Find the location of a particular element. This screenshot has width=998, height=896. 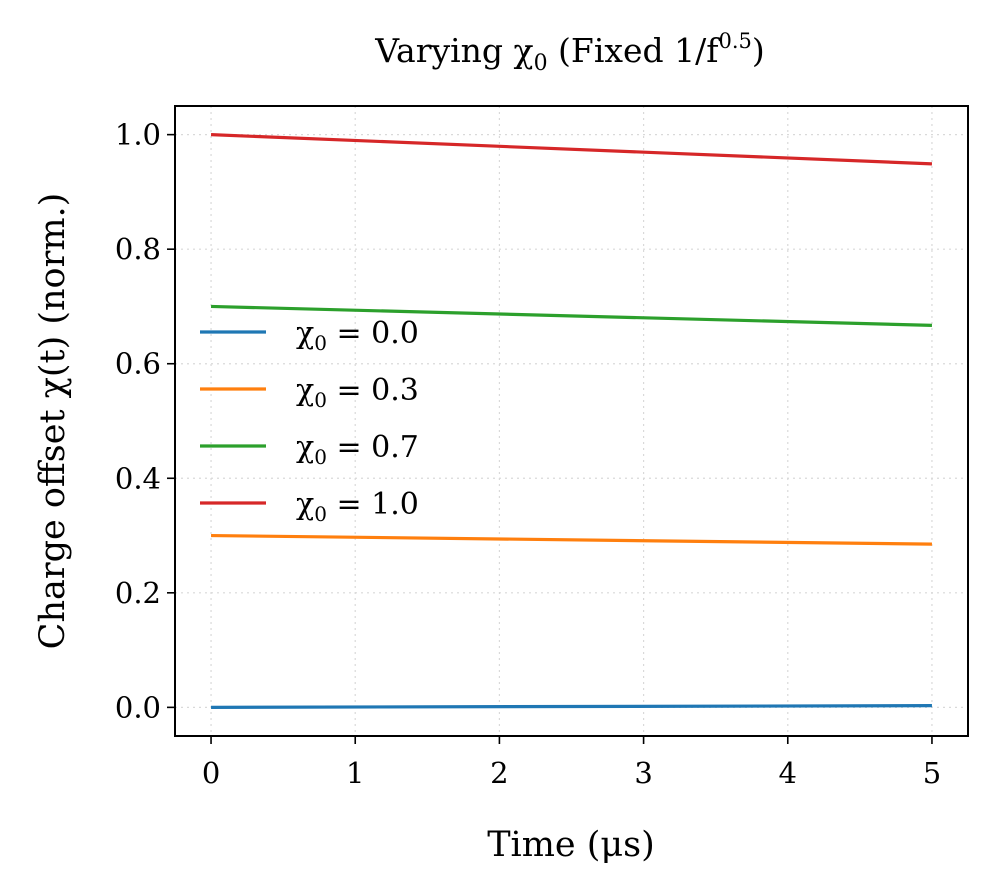

chart-title-sup: 0.5 is located at coordinates (734, 41).